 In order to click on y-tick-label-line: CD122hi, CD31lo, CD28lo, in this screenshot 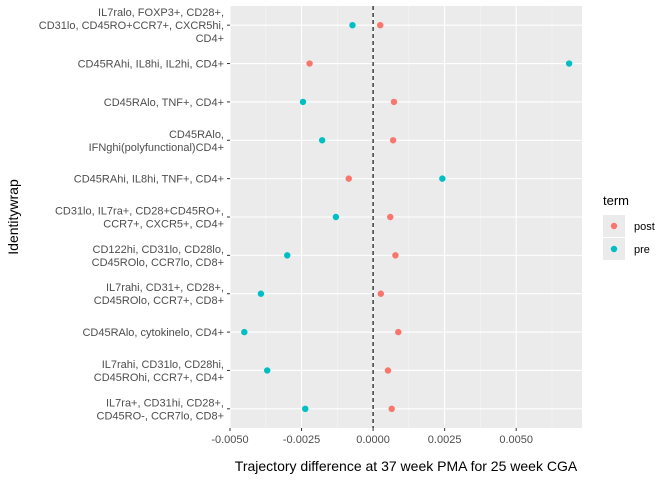, I will do `click(158, 250)`.